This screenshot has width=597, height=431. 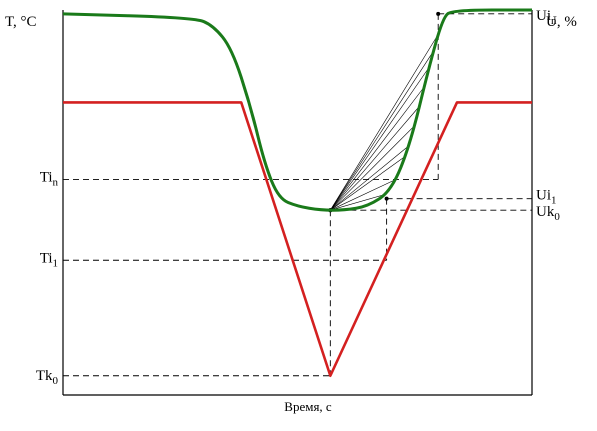 What do you see at coordinates (46, 177) in the screenshot?
I see `tick-left-tin-base: Ti` at bounding box center [46, 177].